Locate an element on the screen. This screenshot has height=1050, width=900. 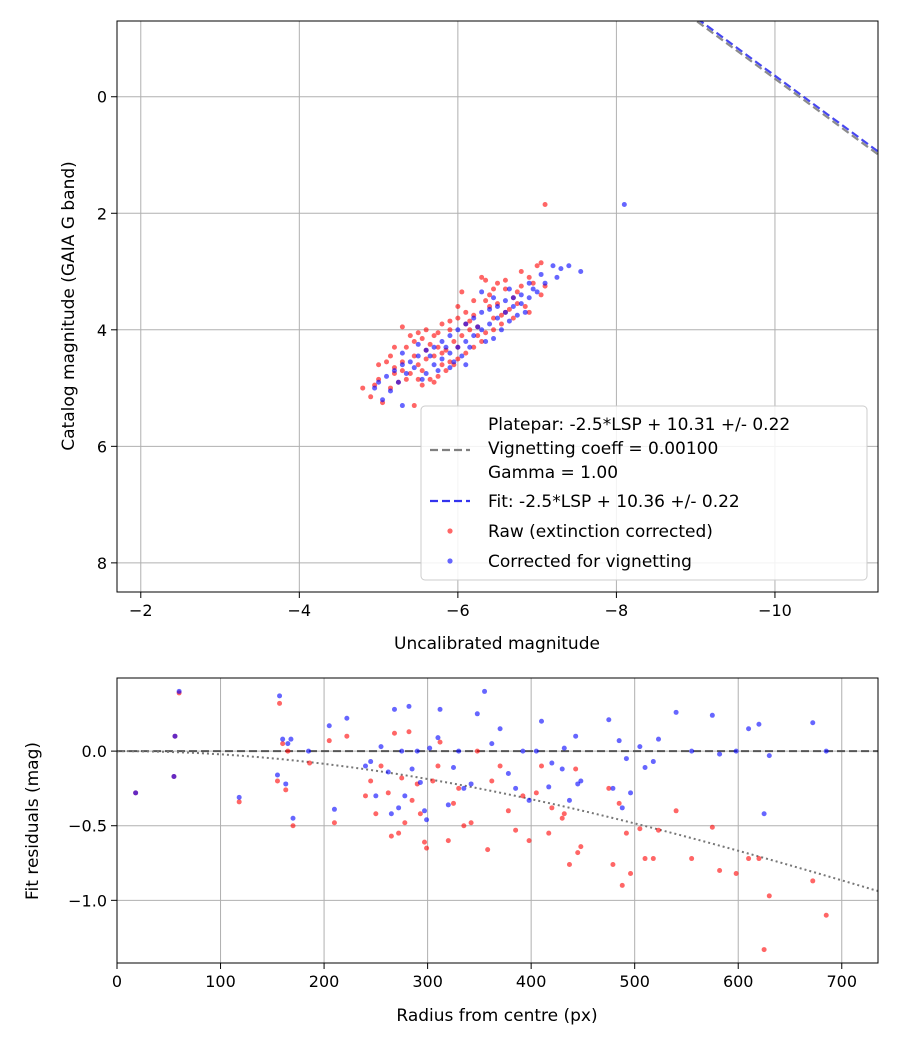
x-tick-label: −2 is located at coordinates (141, 610).